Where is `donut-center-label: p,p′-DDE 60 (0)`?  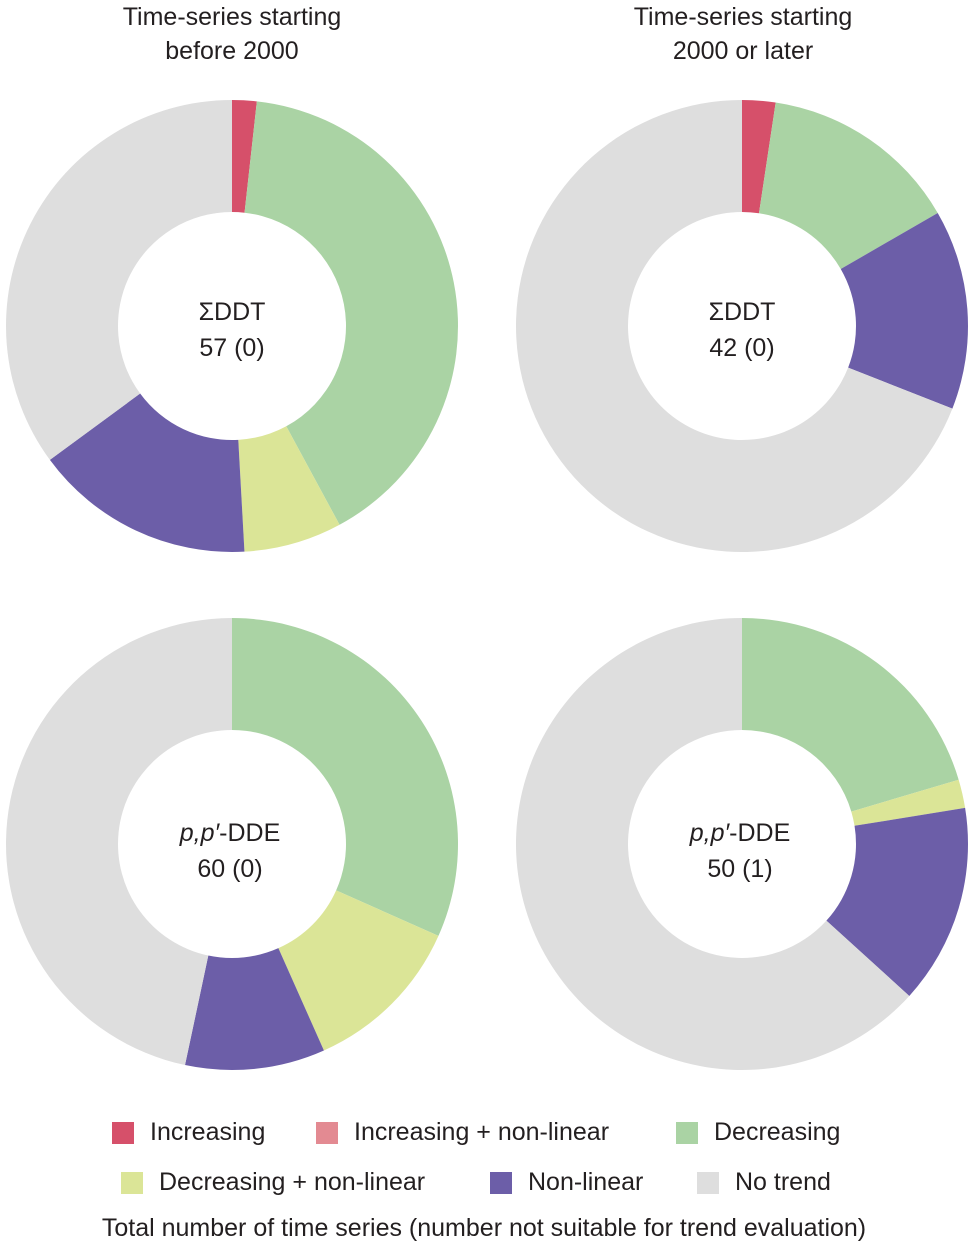 donut-center-label: p,p′-DDE 60 (0) is located at coordinates (230, 851).